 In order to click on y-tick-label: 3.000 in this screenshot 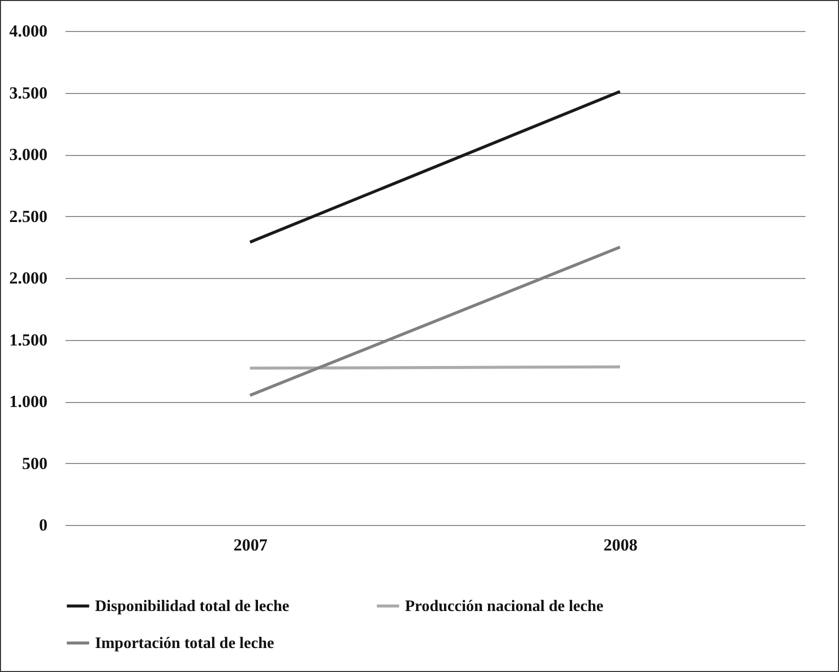, I will do `click(28, 154)`.